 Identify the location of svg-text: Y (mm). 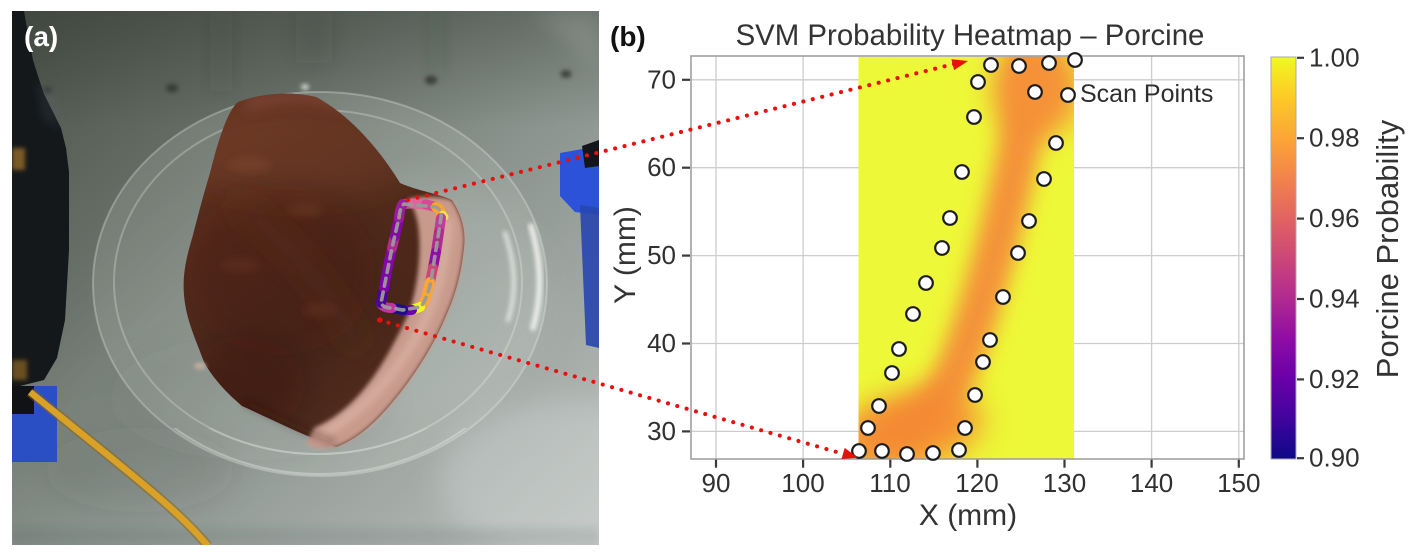
(625, 255).